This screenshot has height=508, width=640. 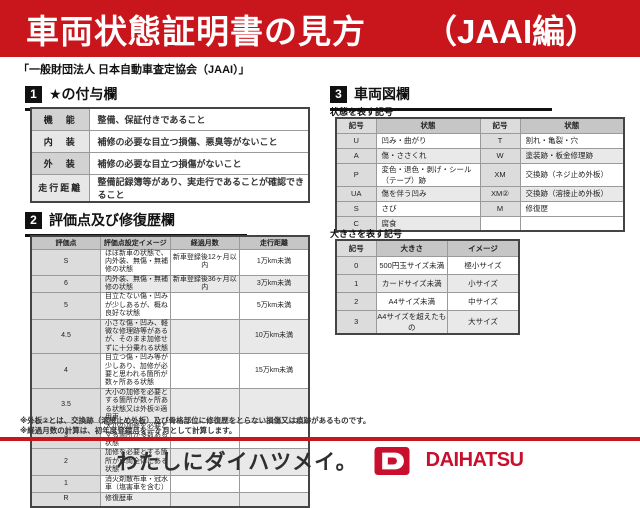 What do you see at coordinates (356, 140) in the screenshot?
I see `symbol-cell: U` at bounding box center [356, 140].